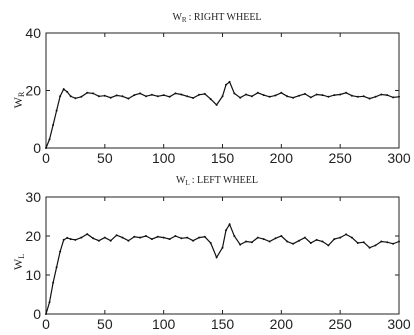 This screenshot has height=335, width=414. Describe the element at coordinates (399, 158) in the screenshot. I see `chart-right-wheel-xtick-label: 300` at that location.